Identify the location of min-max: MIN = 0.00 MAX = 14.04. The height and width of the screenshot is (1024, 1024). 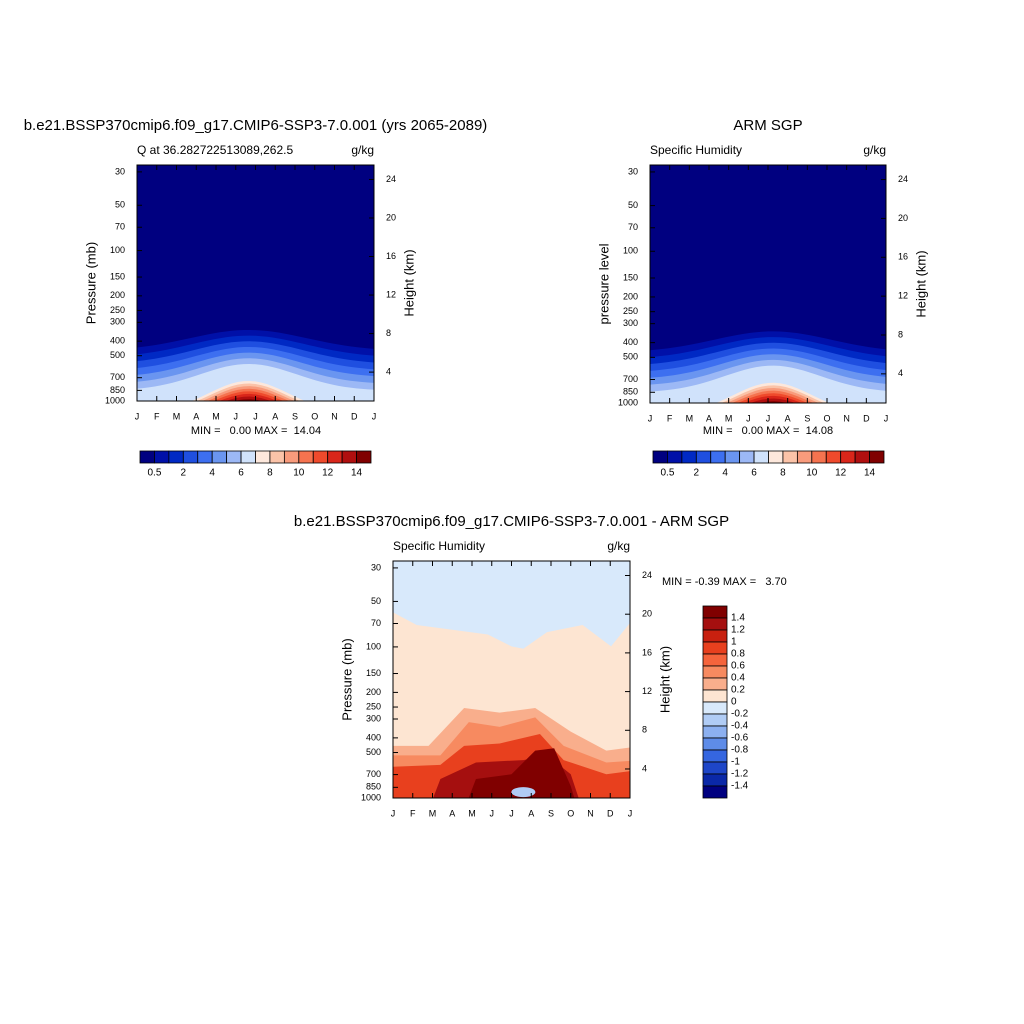
(256, 431).